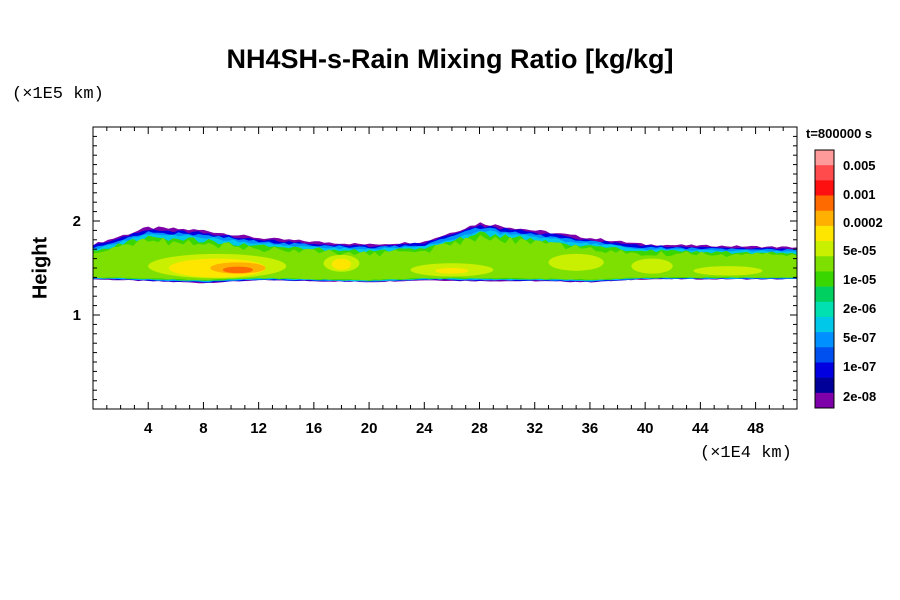 This screenshot has width=900, height=600. What do you see at coordinates (859, 308) in the screenshot?
I see `colorbar-label: 2e-06` at bounding box center [859, 308].